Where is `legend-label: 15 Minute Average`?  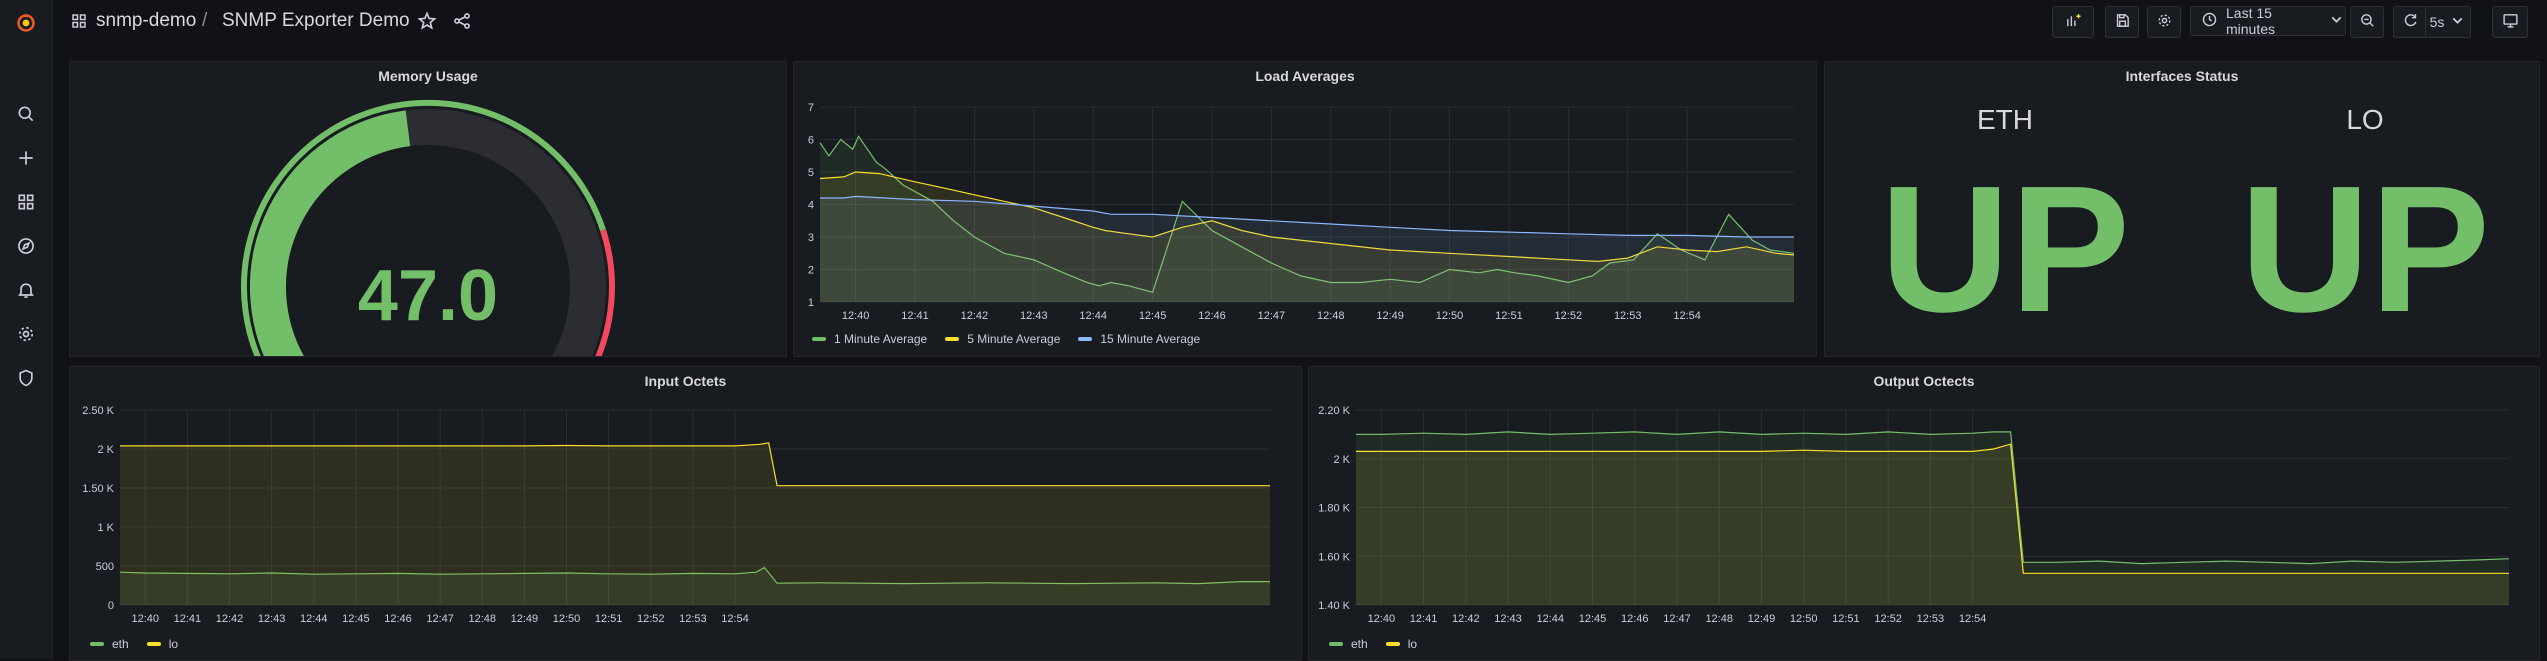
legend-label: 15 Minute Average is located at coordinates (1150, 339).